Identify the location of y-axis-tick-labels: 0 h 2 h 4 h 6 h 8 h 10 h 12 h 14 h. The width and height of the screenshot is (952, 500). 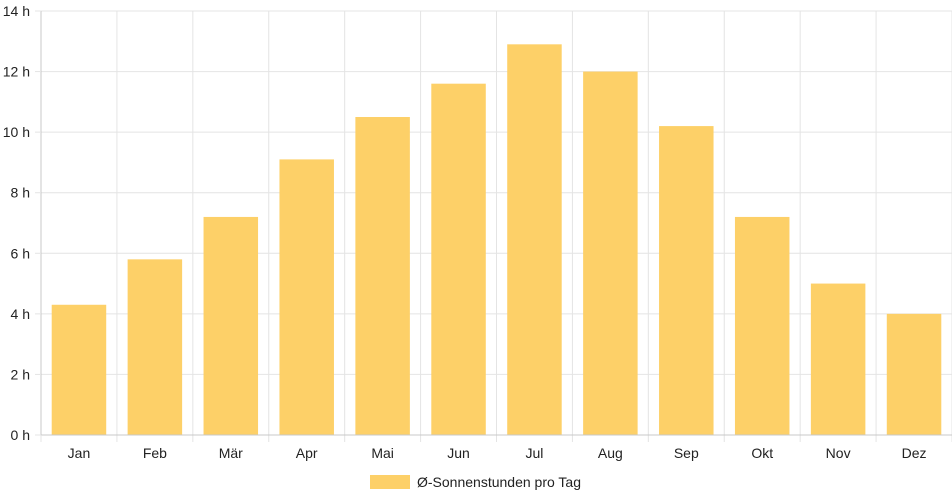
(16, 223).